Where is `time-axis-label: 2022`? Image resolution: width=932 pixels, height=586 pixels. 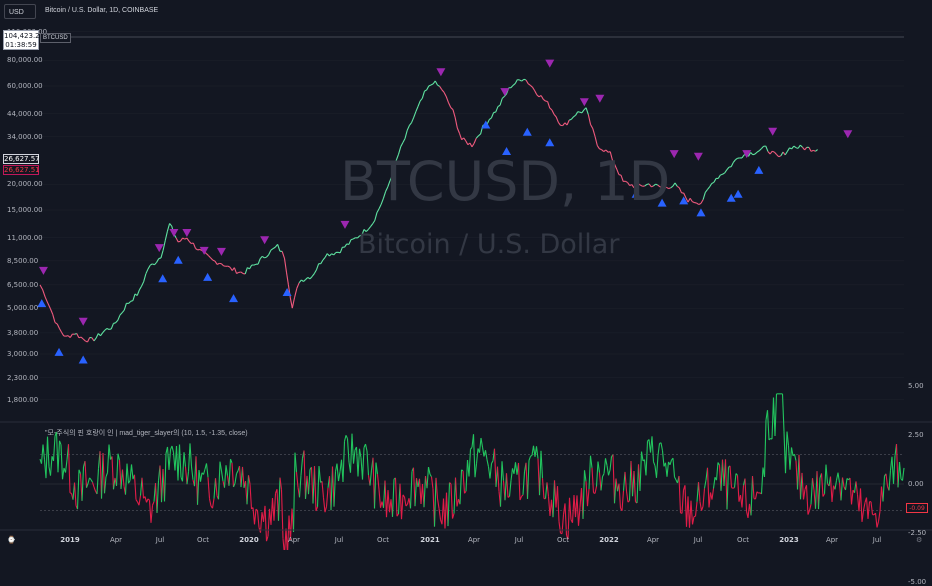
time-axis-label: 2022 is located at coordinates (608, 540).